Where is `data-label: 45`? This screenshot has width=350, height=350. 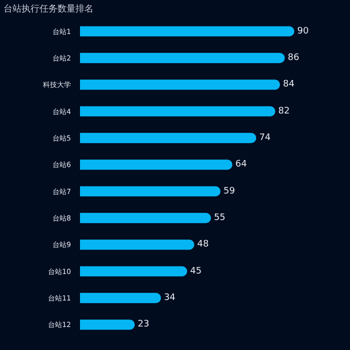
data-label: 45 is located at coordinates (196, 271).